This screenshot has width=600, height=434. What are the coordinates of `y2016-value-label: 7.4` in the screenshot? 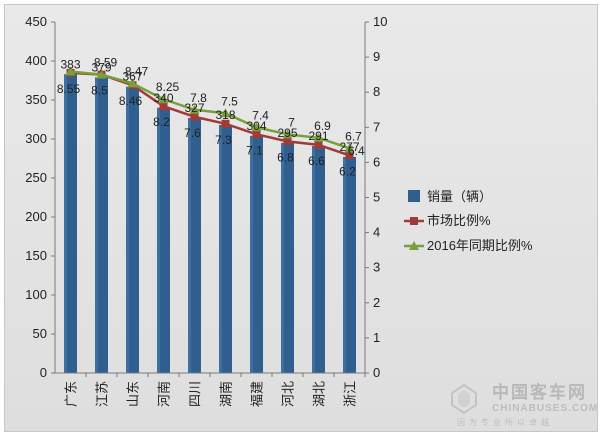 It's located at (260, 115).